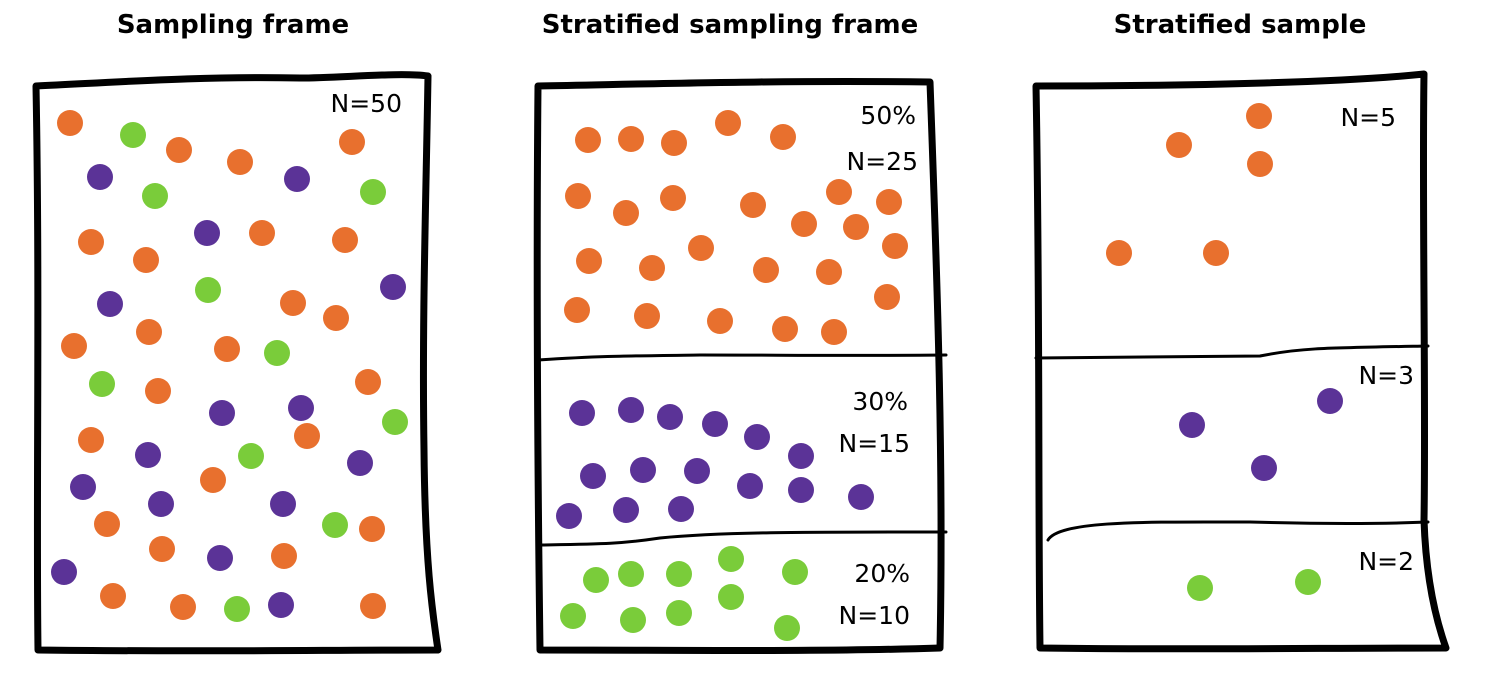 Image resolution: width=1486 pixels, height=682 pixels. What do you see at coordinates (366, 103) in the screenshot?
I see `sampling-frame-count-label: N=50` at bounding box center [366, 103].